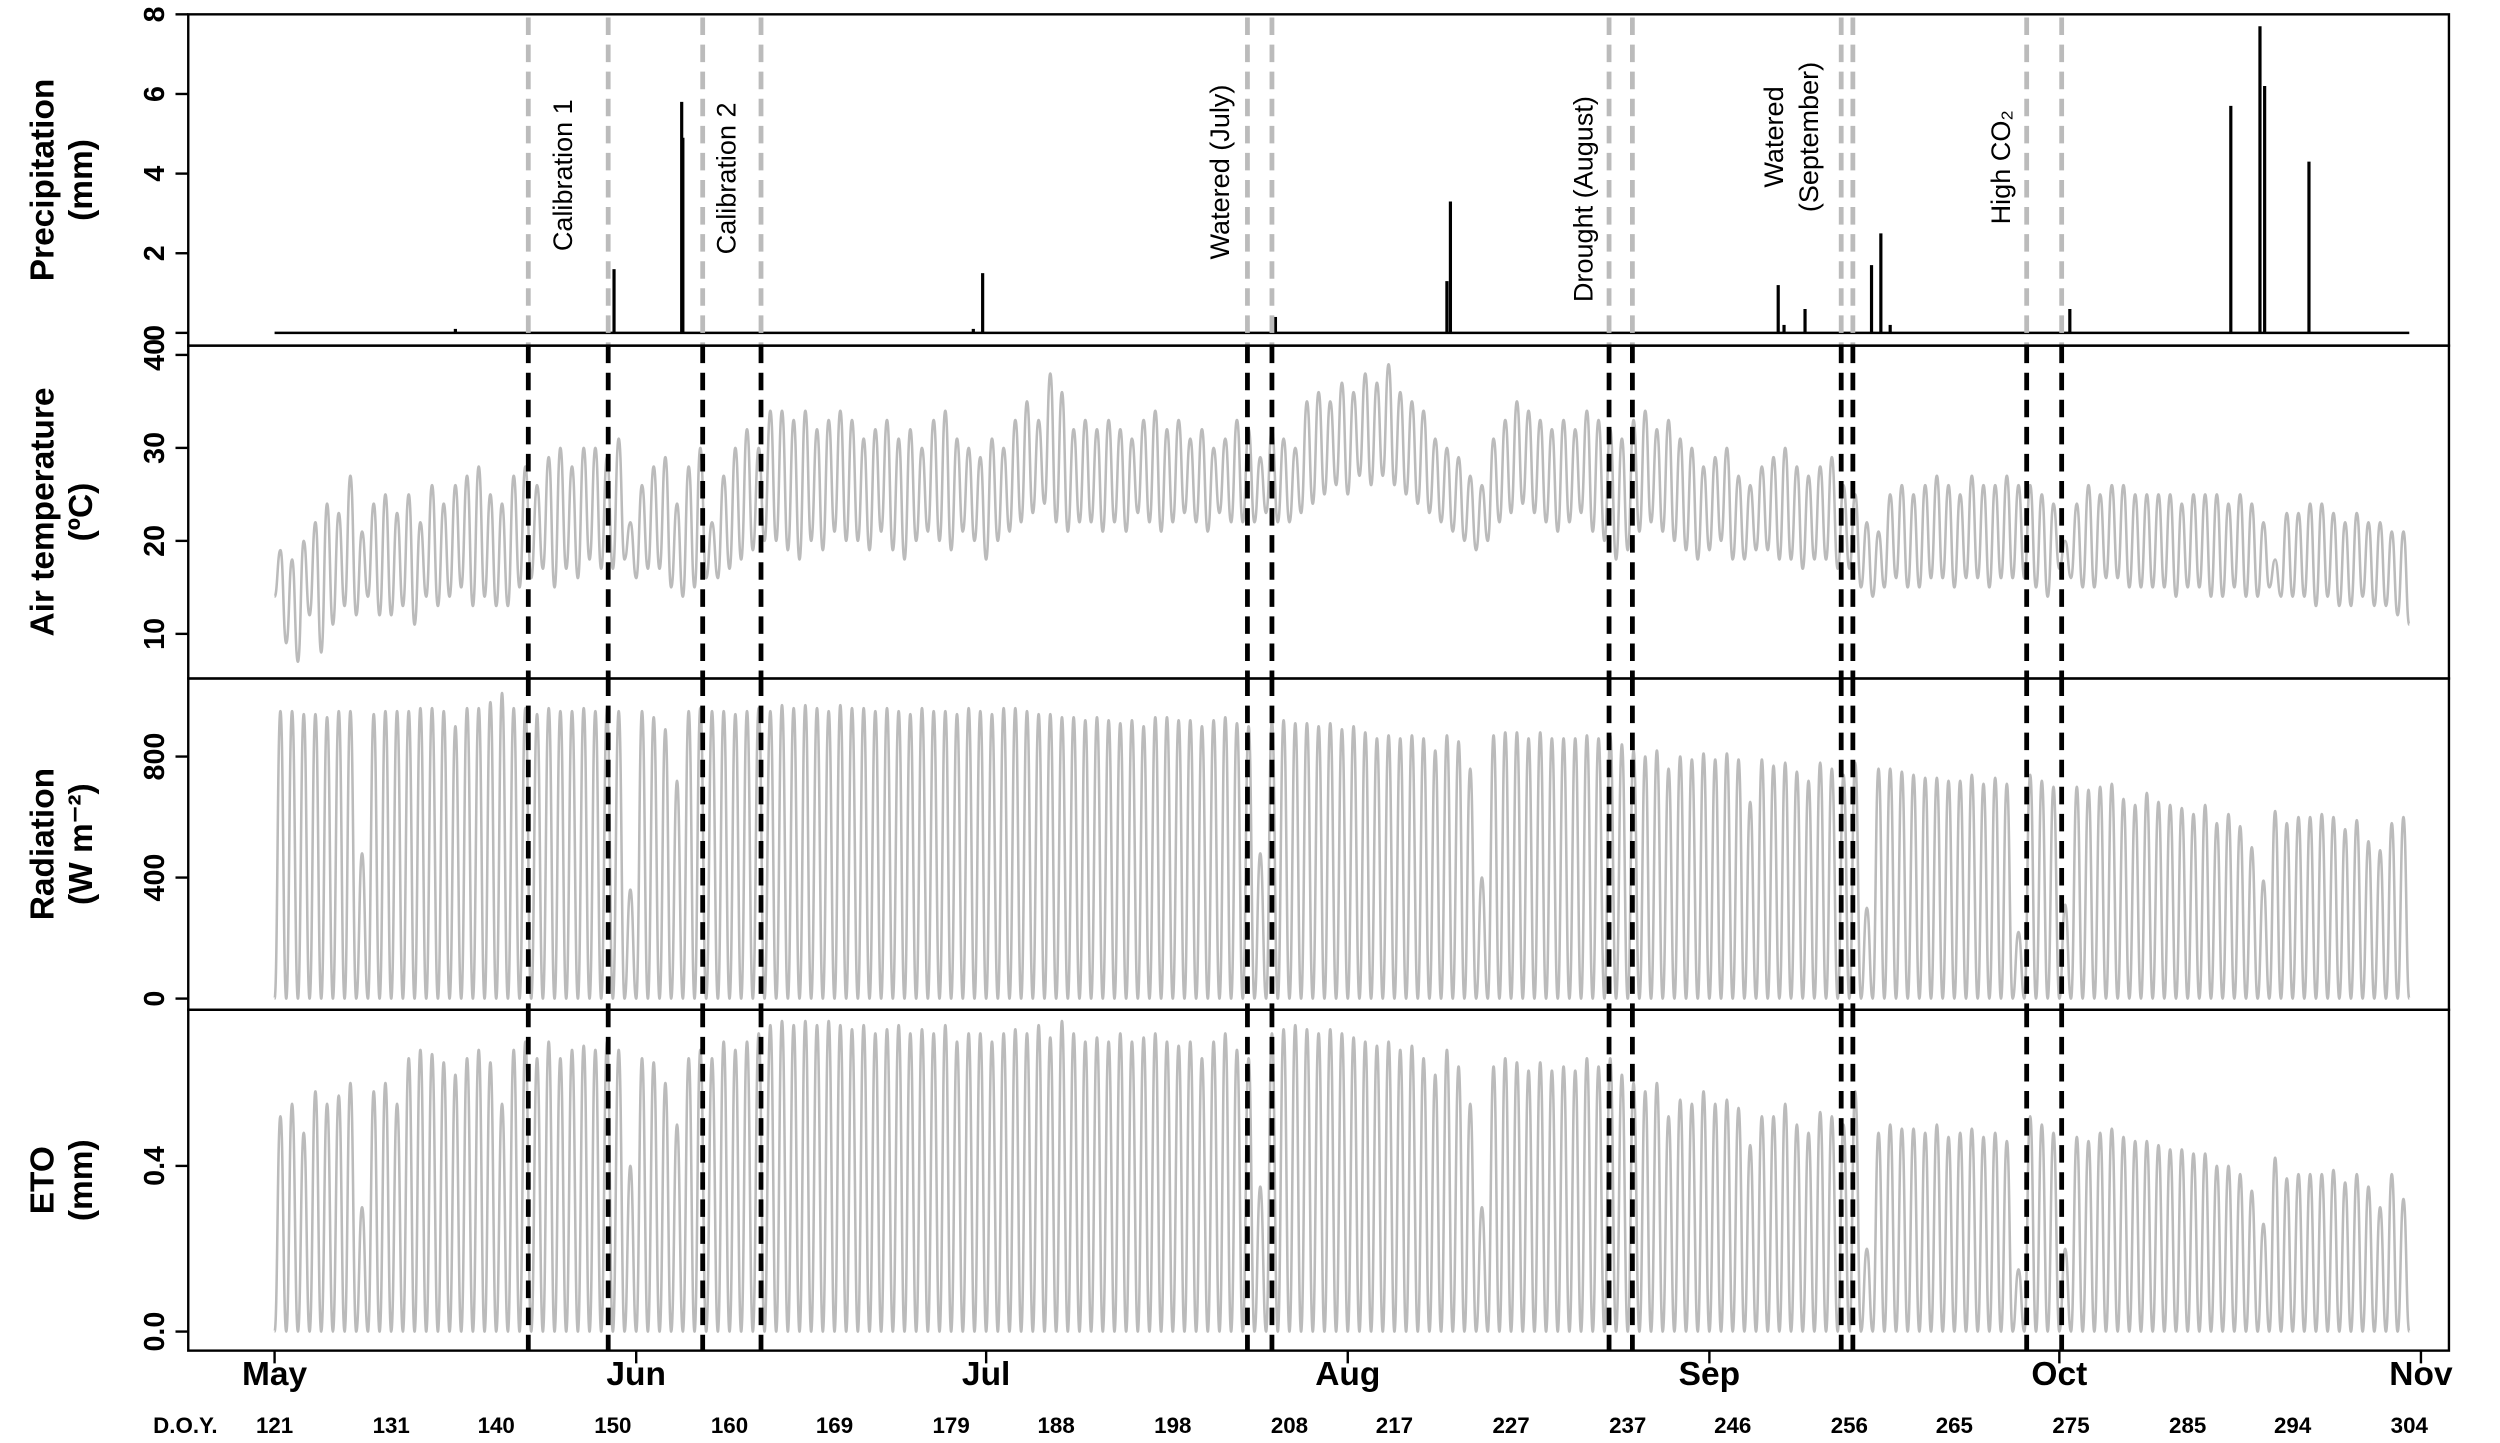  I want to click on event-label: Watered (July), so click(1219, 172).